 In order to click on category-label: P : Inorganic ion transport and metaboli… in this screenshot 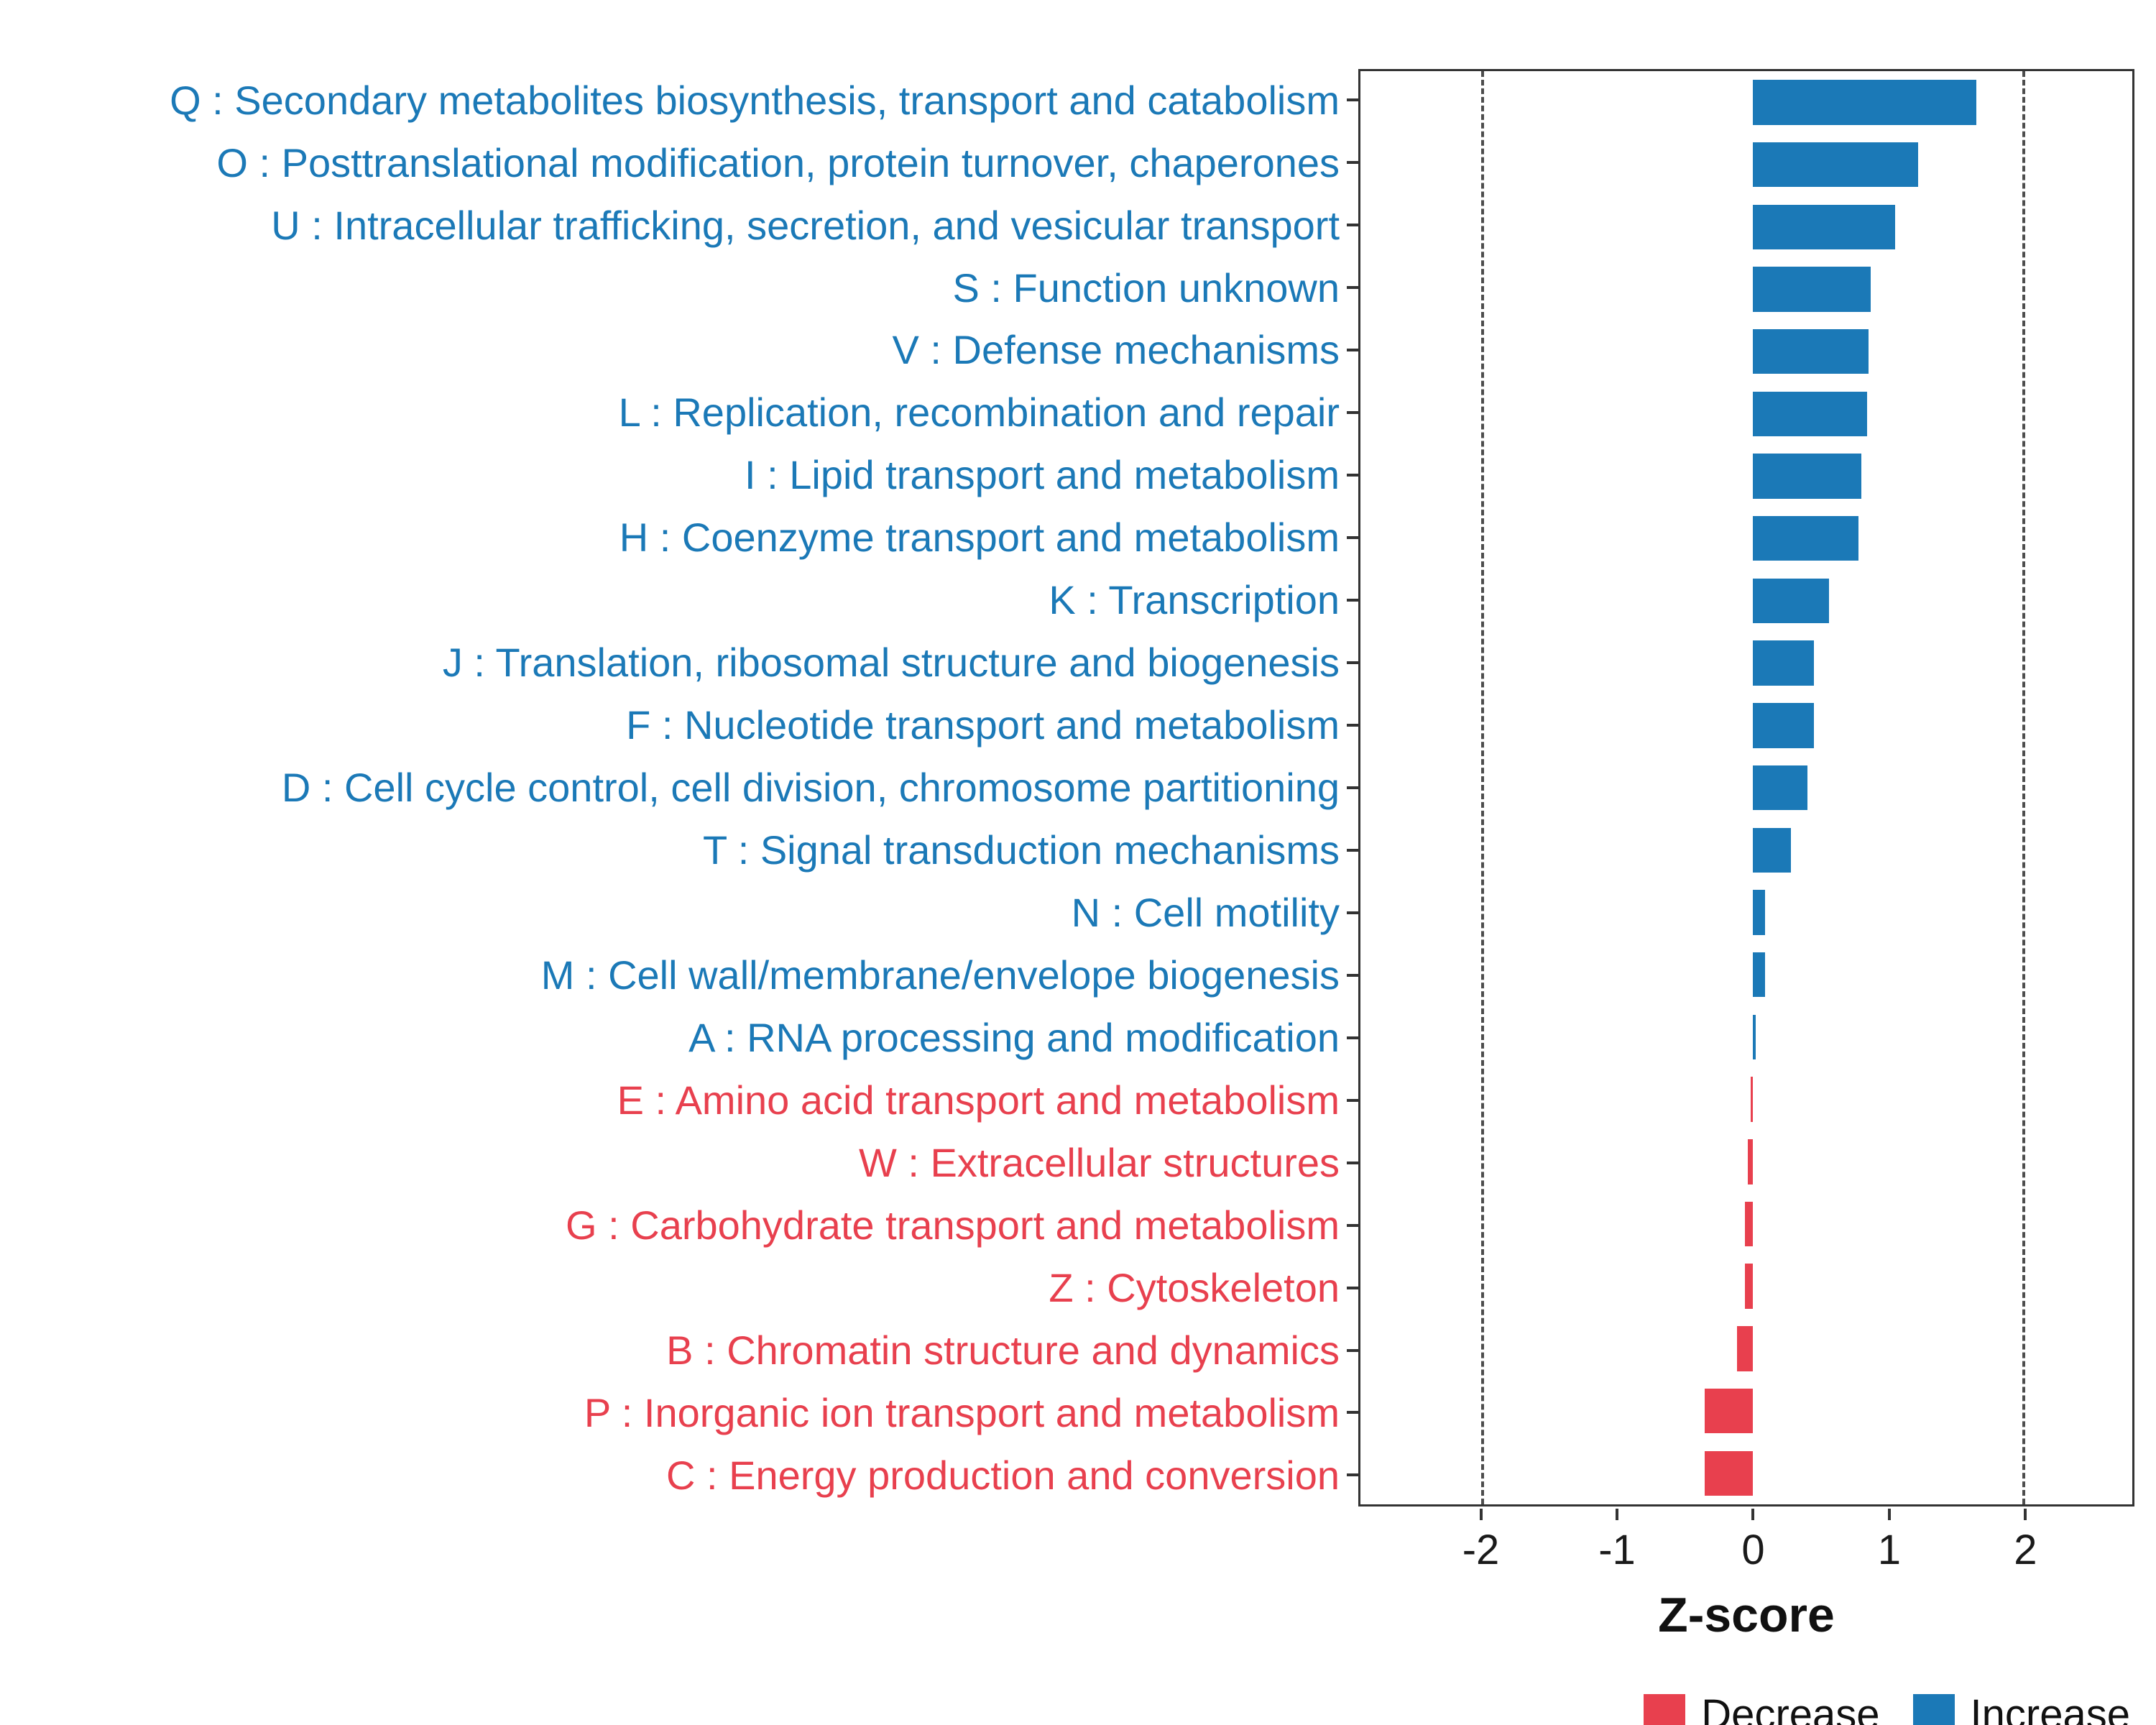, I will do `click(962, 1412)`.